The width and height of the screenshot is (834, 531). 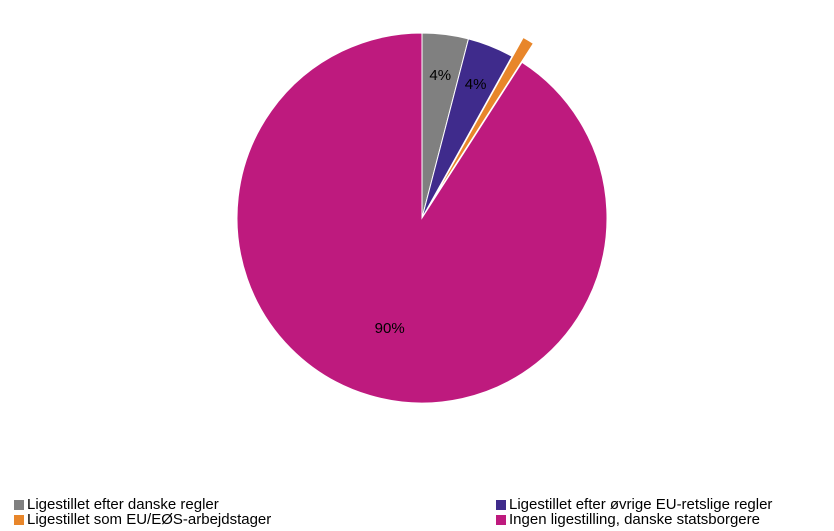 I want to click on legend-label: Ingen ligestilling, danske statsborgere, so click(x=634, y=519).